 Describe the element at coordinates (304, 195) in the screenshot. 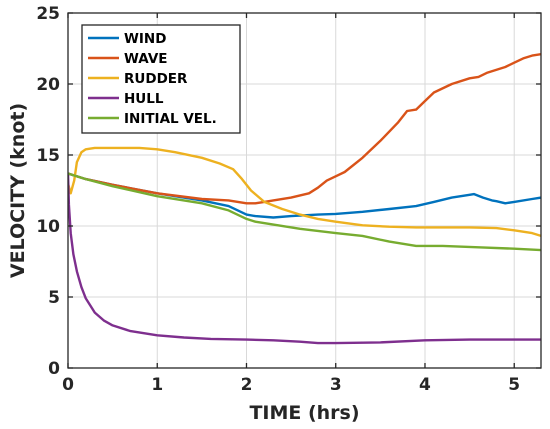

I see `series-line-wind` at that location.